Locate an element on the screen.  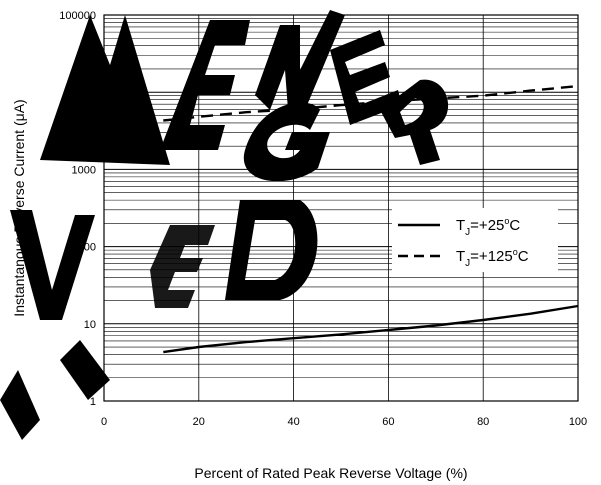
y-tick-label: 10 is located at coordinates (90, 325).